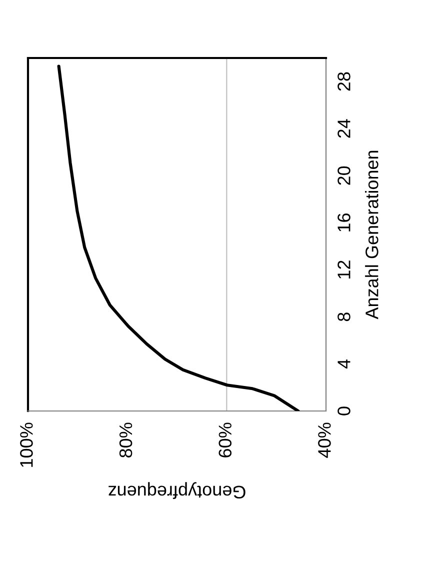  What do you see at coordinates (344, 128) in the screenshot?
I see `y-tick-label: 24` at bounding box center [344, 128].